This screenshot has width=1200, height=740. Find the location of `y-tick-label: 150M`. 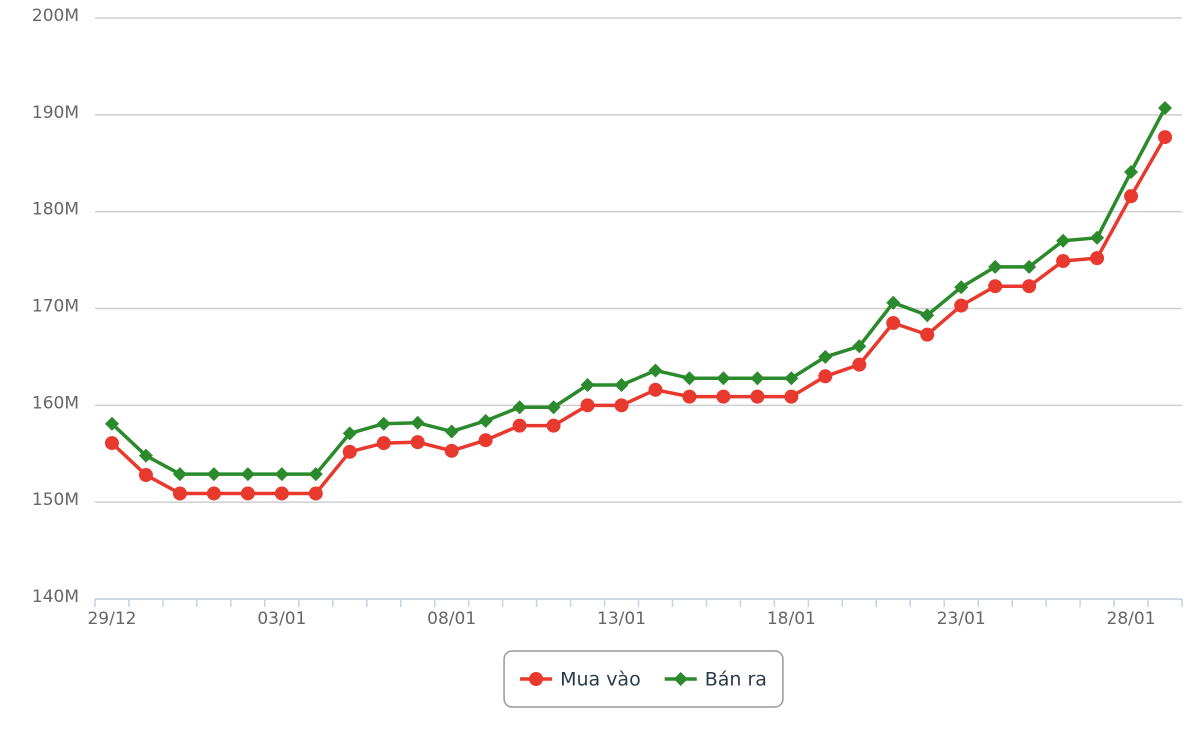

y-tick-label: 150M is located at coordinates (55, 500).